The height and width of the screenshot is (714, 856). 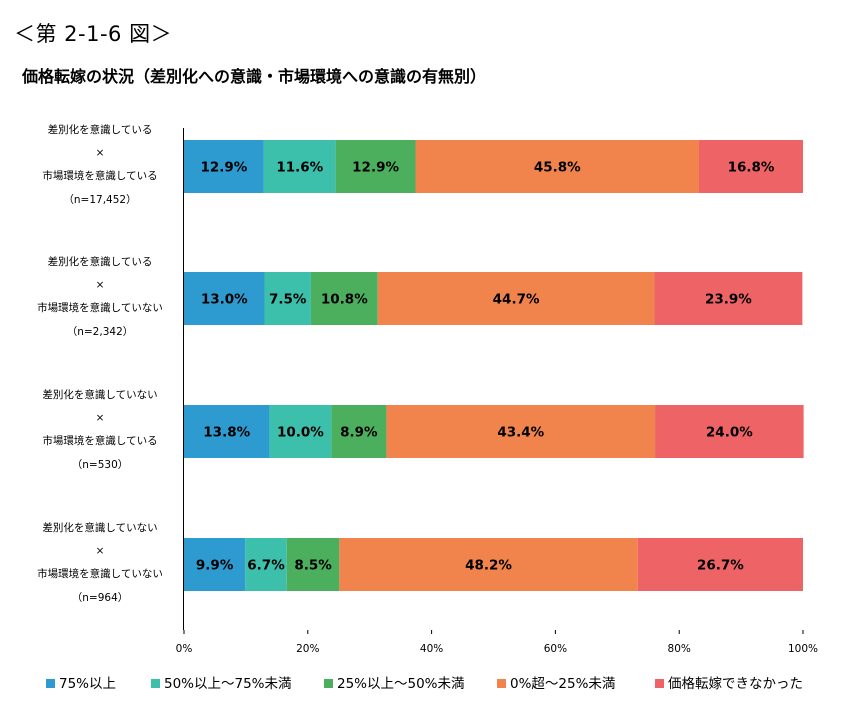 I want to click on legend-label: 価格転嫁できなかった, so click(x=735, y=684).